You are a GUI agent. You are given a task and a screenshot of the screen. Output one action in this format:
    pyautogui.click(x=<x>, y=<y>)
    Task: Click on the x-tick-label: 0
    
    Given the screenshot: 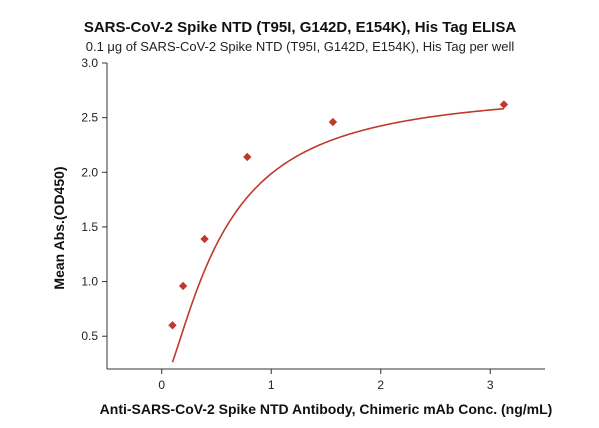 What is the action you would take?
    pyautogui.click(x=161, y=385)
    